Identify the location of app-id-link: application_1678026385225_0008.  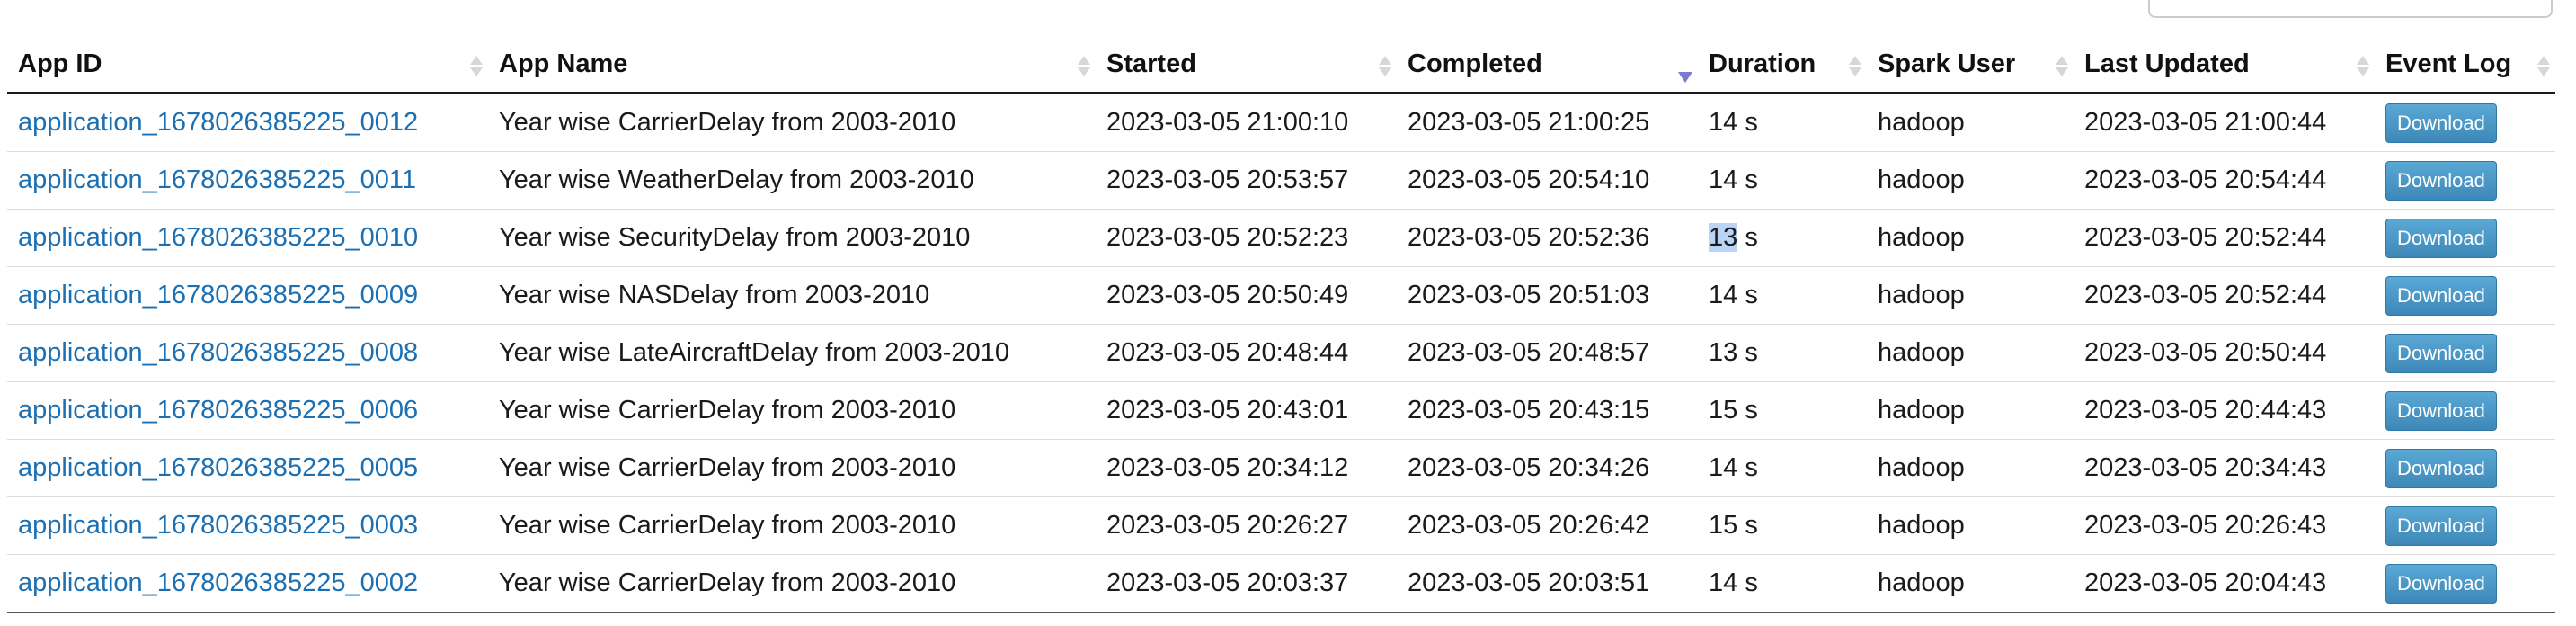
(218, 353).